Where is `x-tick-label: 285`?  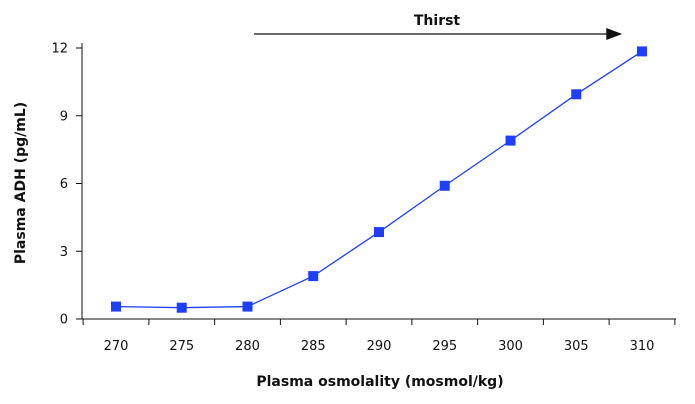 x-tick-label: 285 is located at coordinates (313, 346).